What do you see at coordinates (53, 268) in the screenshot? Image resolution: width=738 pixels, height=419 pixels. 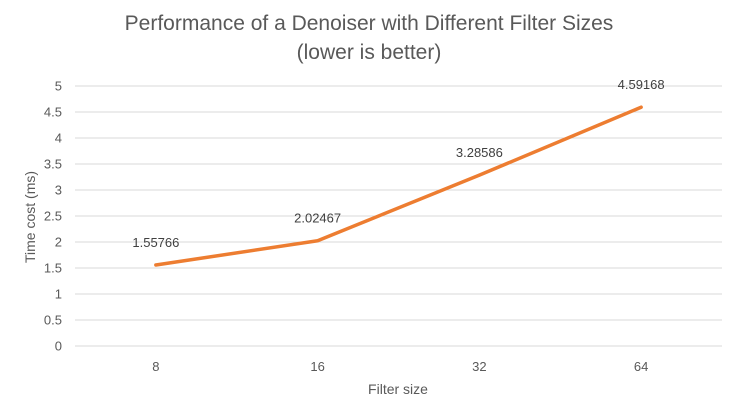 I see `y-tick-label: 1.5` at bounding box center [53, 268].